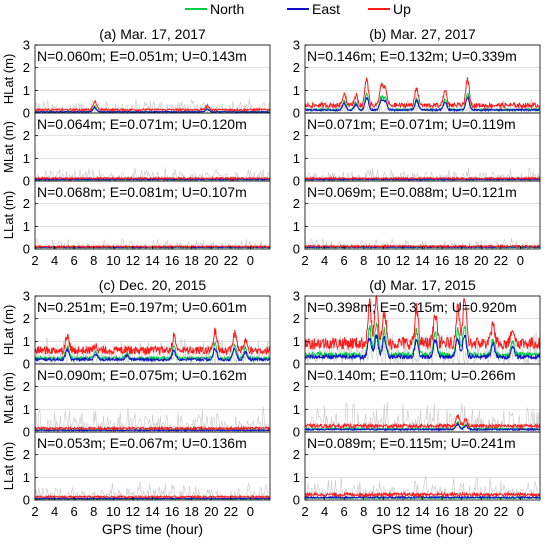 The image size is (550, 544). What do you see at coordinates (326, 9) in the screenshot?
I see `legend-label: East` at bounding box center [326, 9].